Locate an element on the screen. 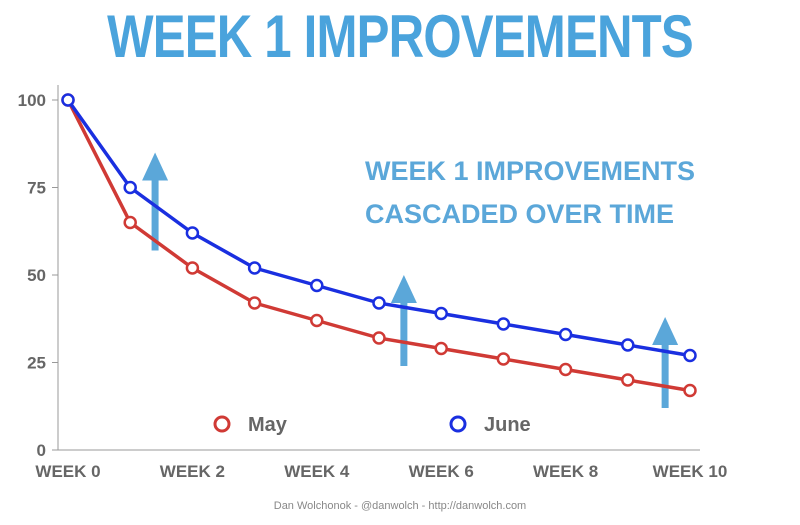 Image resolution: width=800 pixels, height=525 pixels. legend: May June is located at coordinates (372, 425).